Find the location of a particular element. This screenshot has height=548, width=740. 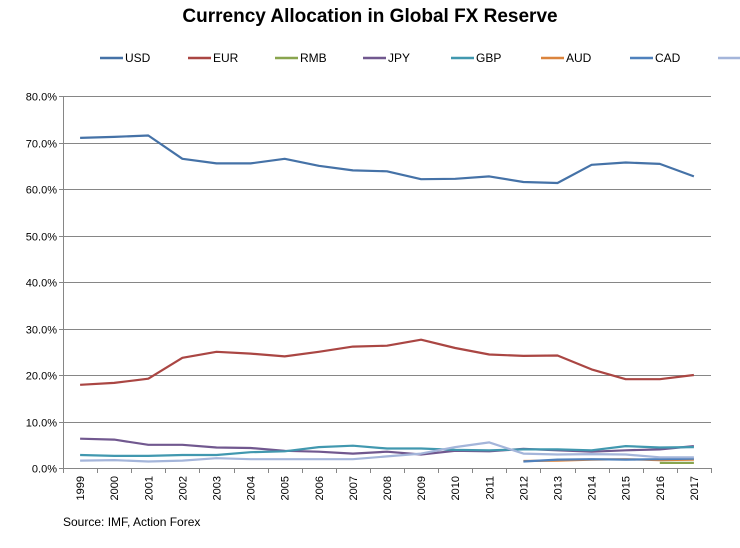

legend-label-usd: USD is located at coordinates (138, 58).